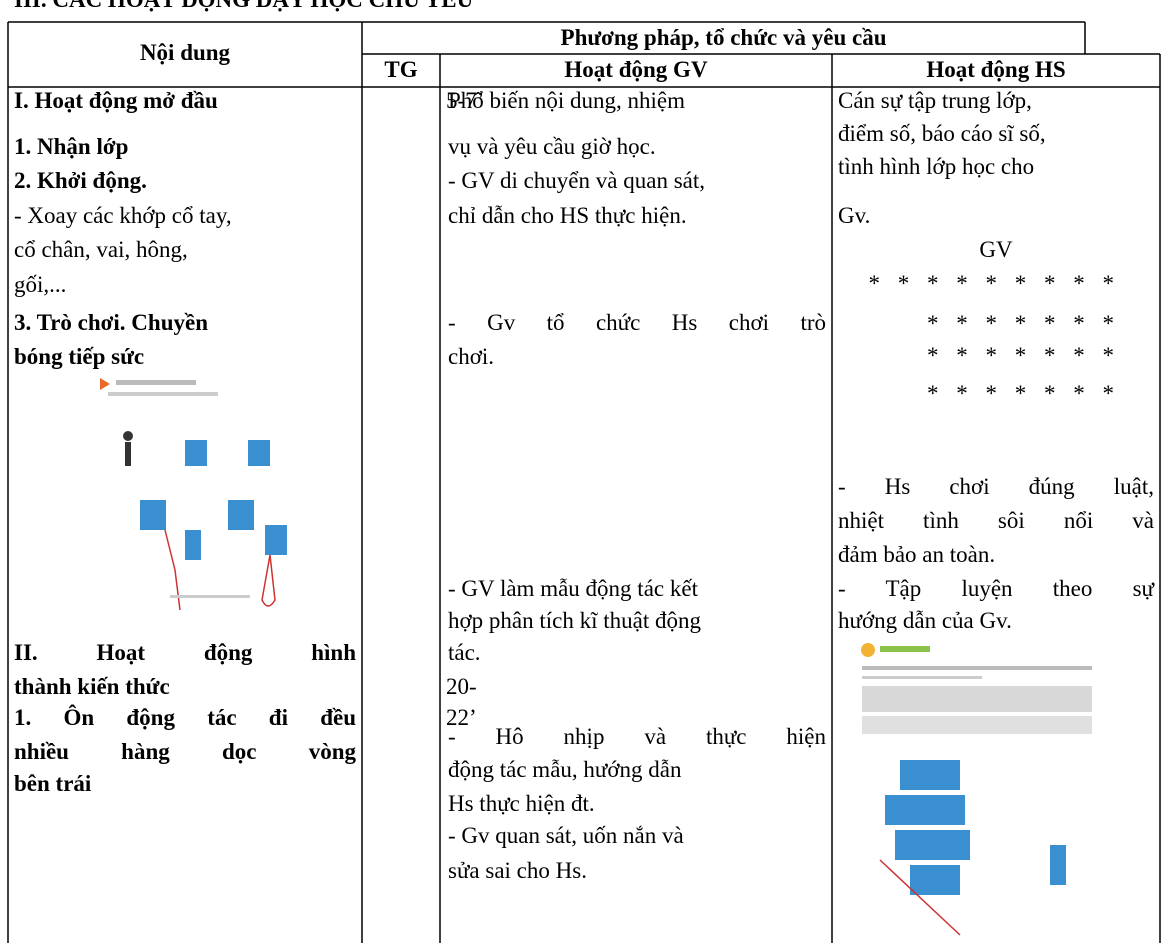 Image resolution: width=1167 pixels, height=943 pixels. What do you see at coordinates (996, 486) in the screenshot?
I see `student-line: - Hs chơi đúng luật,` at bounding box center [996, 486].